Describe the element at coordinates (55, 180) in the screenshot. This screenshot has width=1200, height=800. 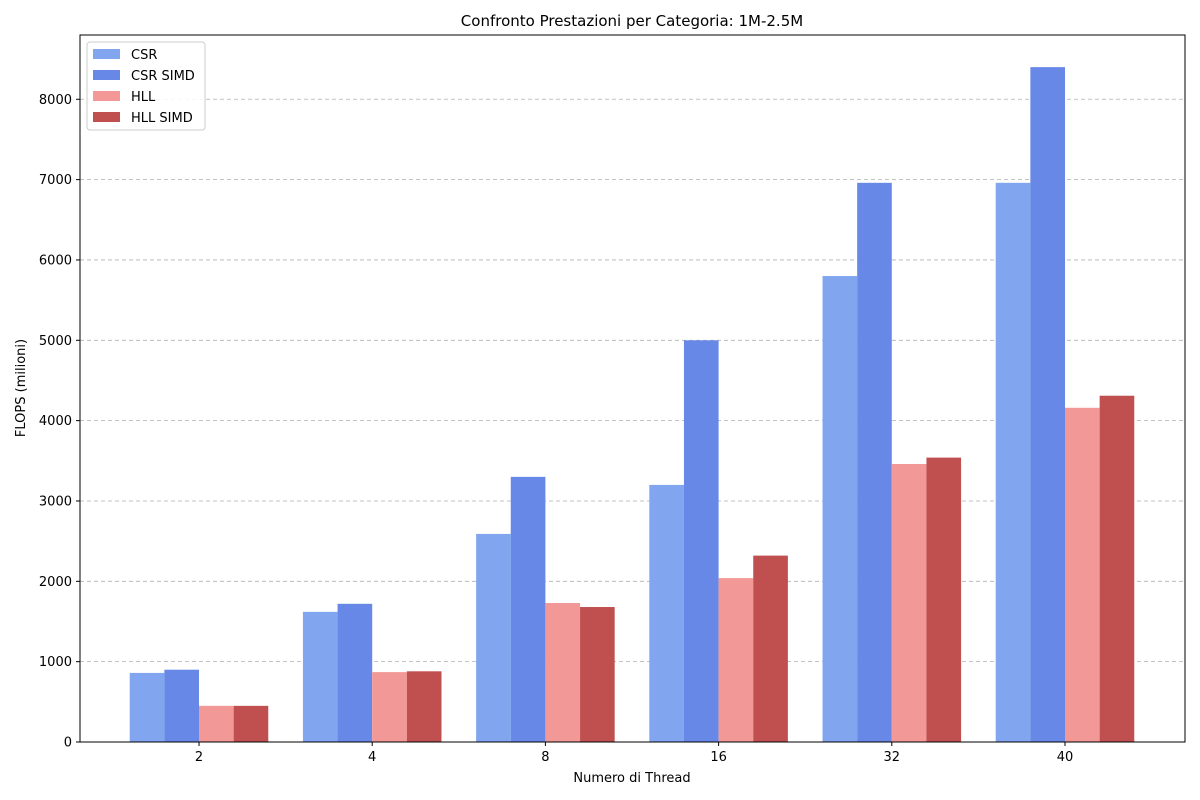
I see `y-tick-label: 7000` at that location.